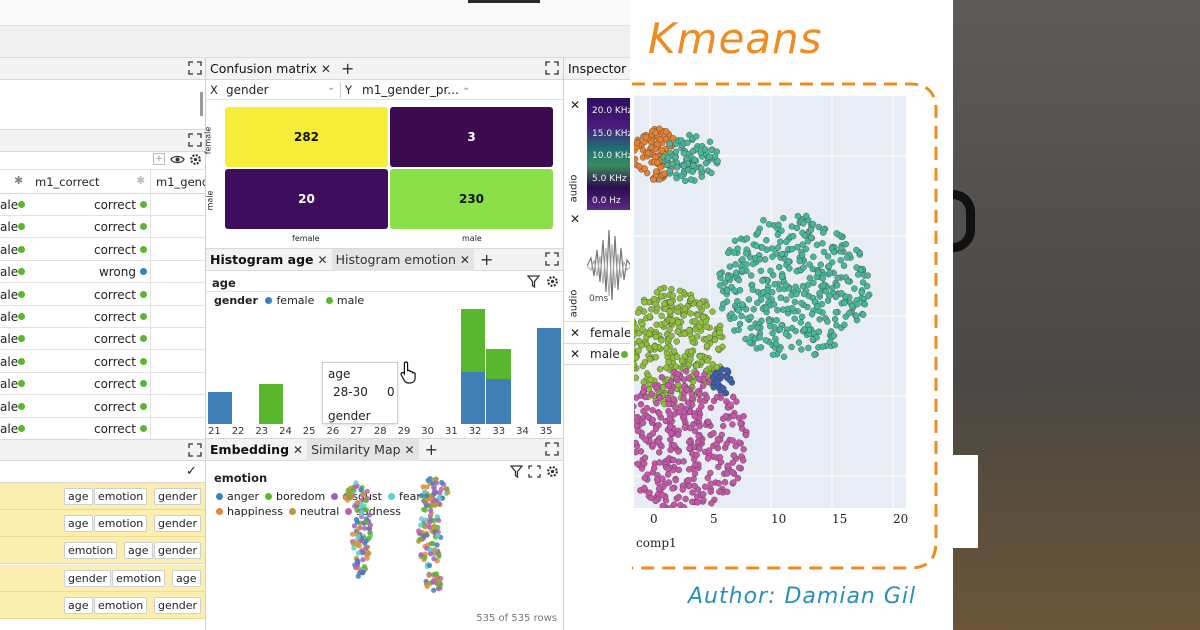 This screenshot has height=630, width=1200. I want to click on matrix-cell: 230, so click(471, 199).